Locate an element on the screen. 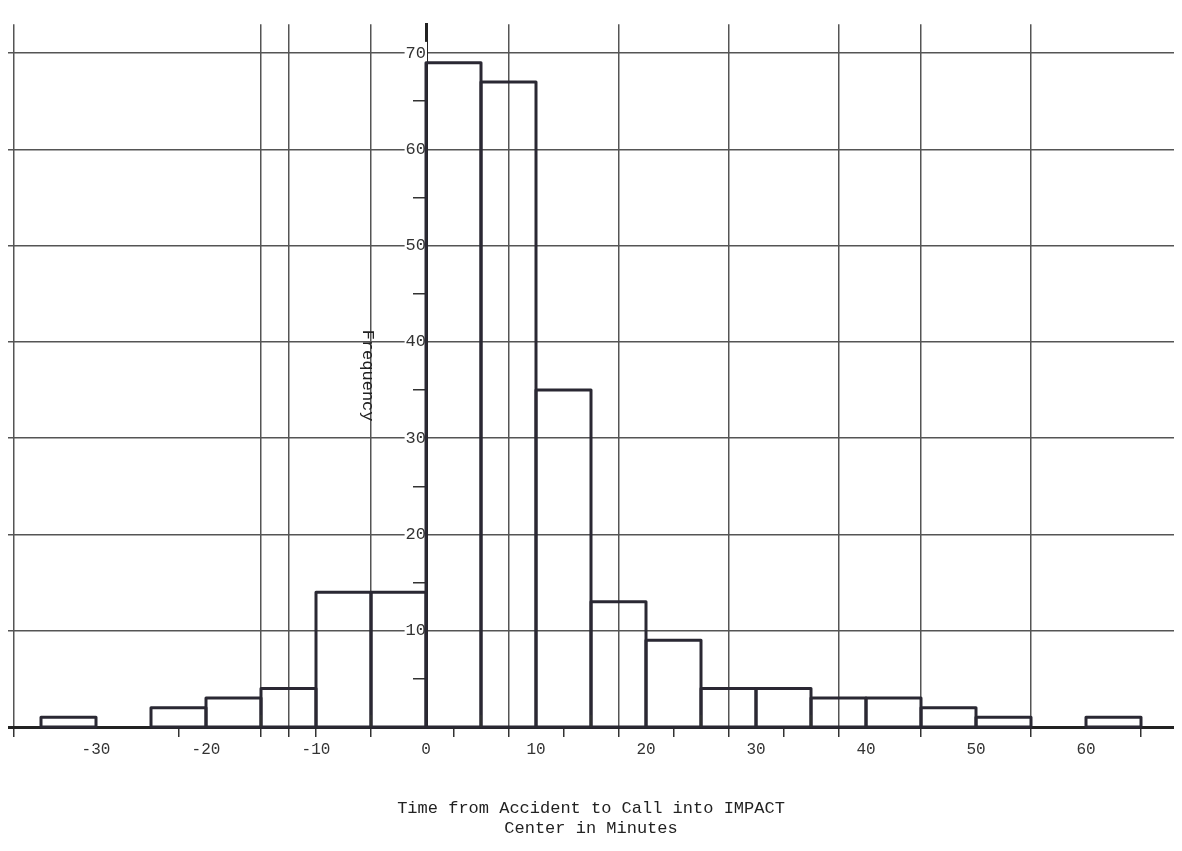 This screenshot has width=1182, height=851. y-axis-title: Frequency is located at coordinates (367, 375).